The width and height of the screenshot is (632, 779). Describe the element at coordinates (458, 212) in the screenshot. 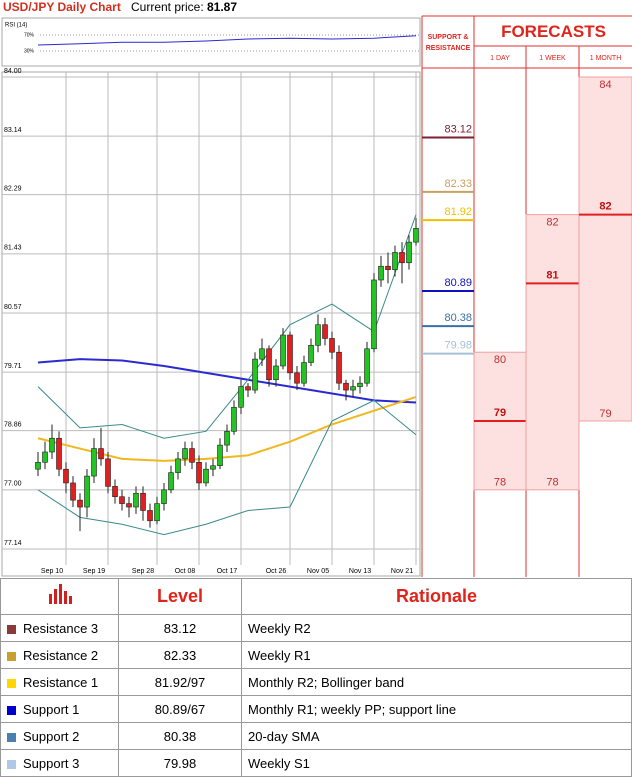

I see `sr-label: 81.92` at that location.